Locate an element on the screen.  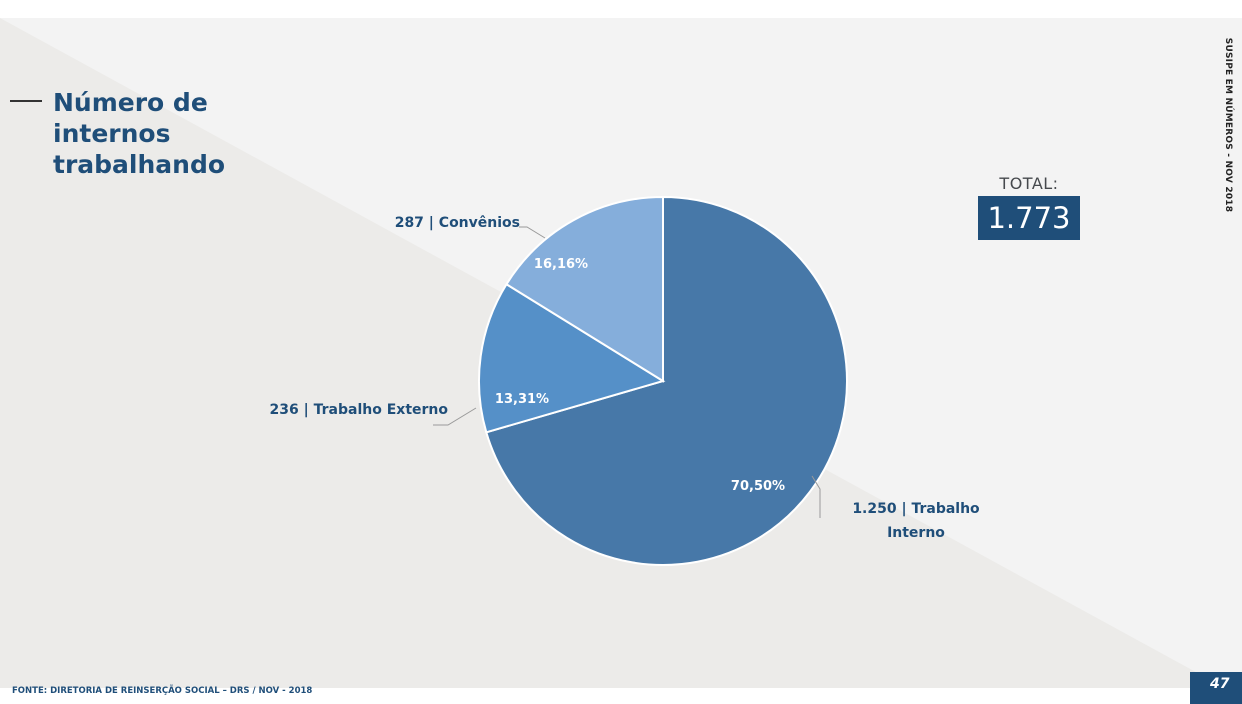
page-number-box is located at coordinates (1216, 688).